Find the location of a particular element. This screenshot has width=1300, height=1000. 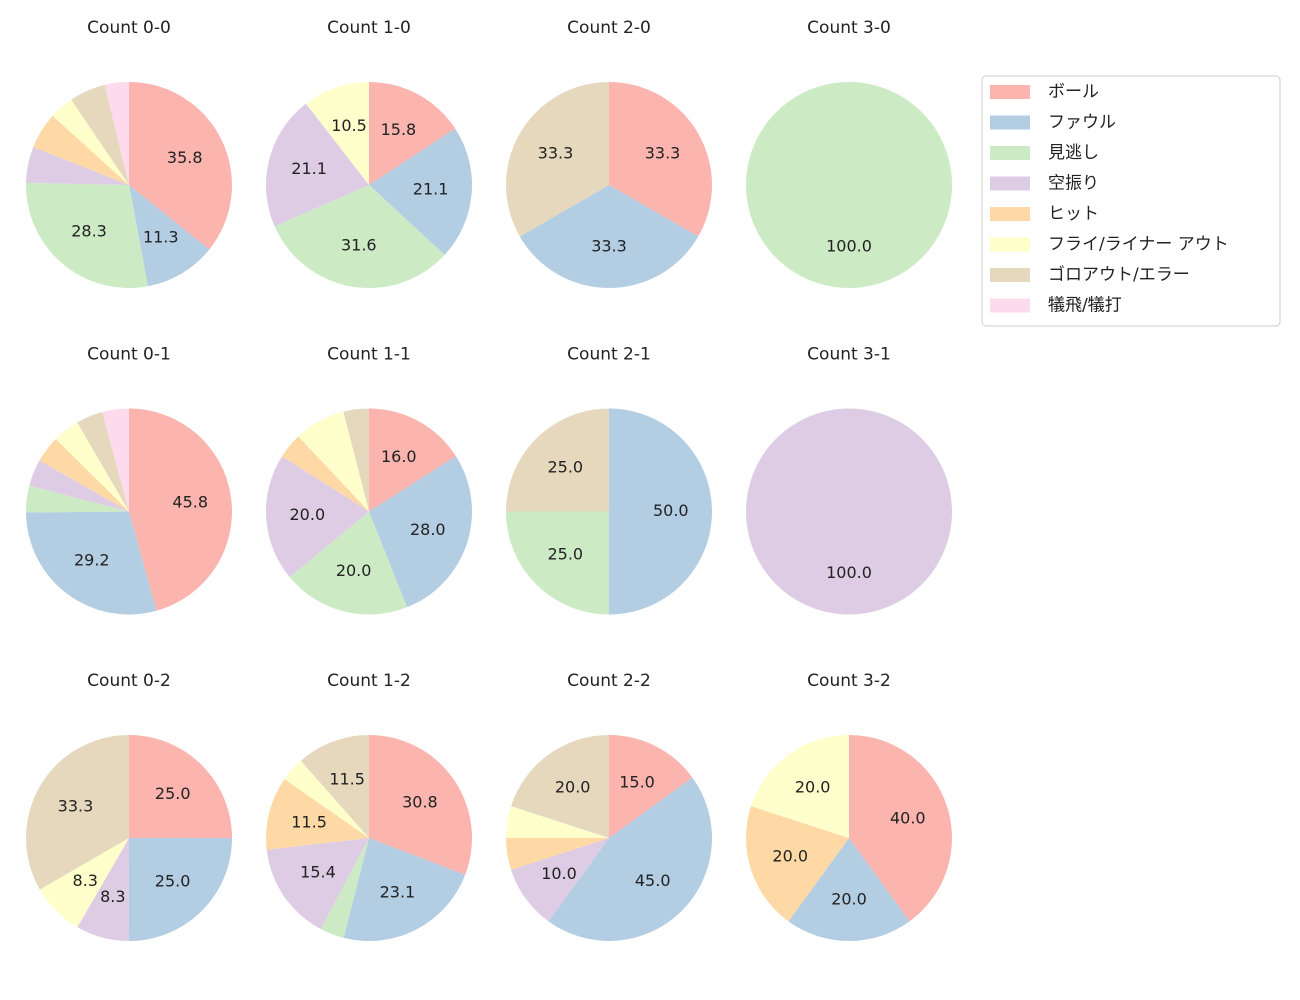

value-label: 28.0 is located at coordinates (428, 529).